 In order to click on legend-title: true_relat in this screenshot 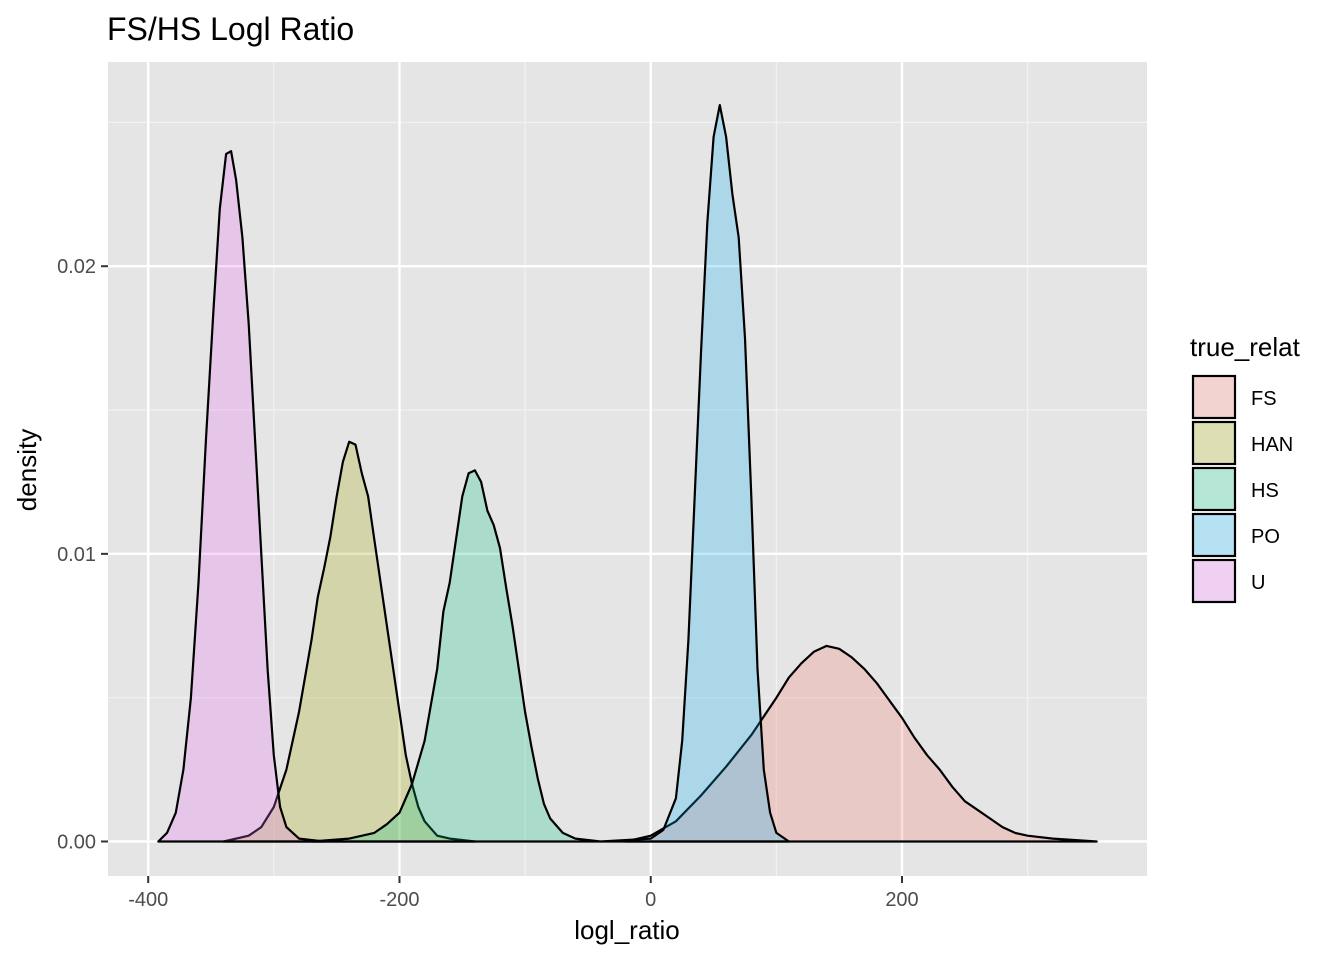, I will do `click(1245, 347)`.